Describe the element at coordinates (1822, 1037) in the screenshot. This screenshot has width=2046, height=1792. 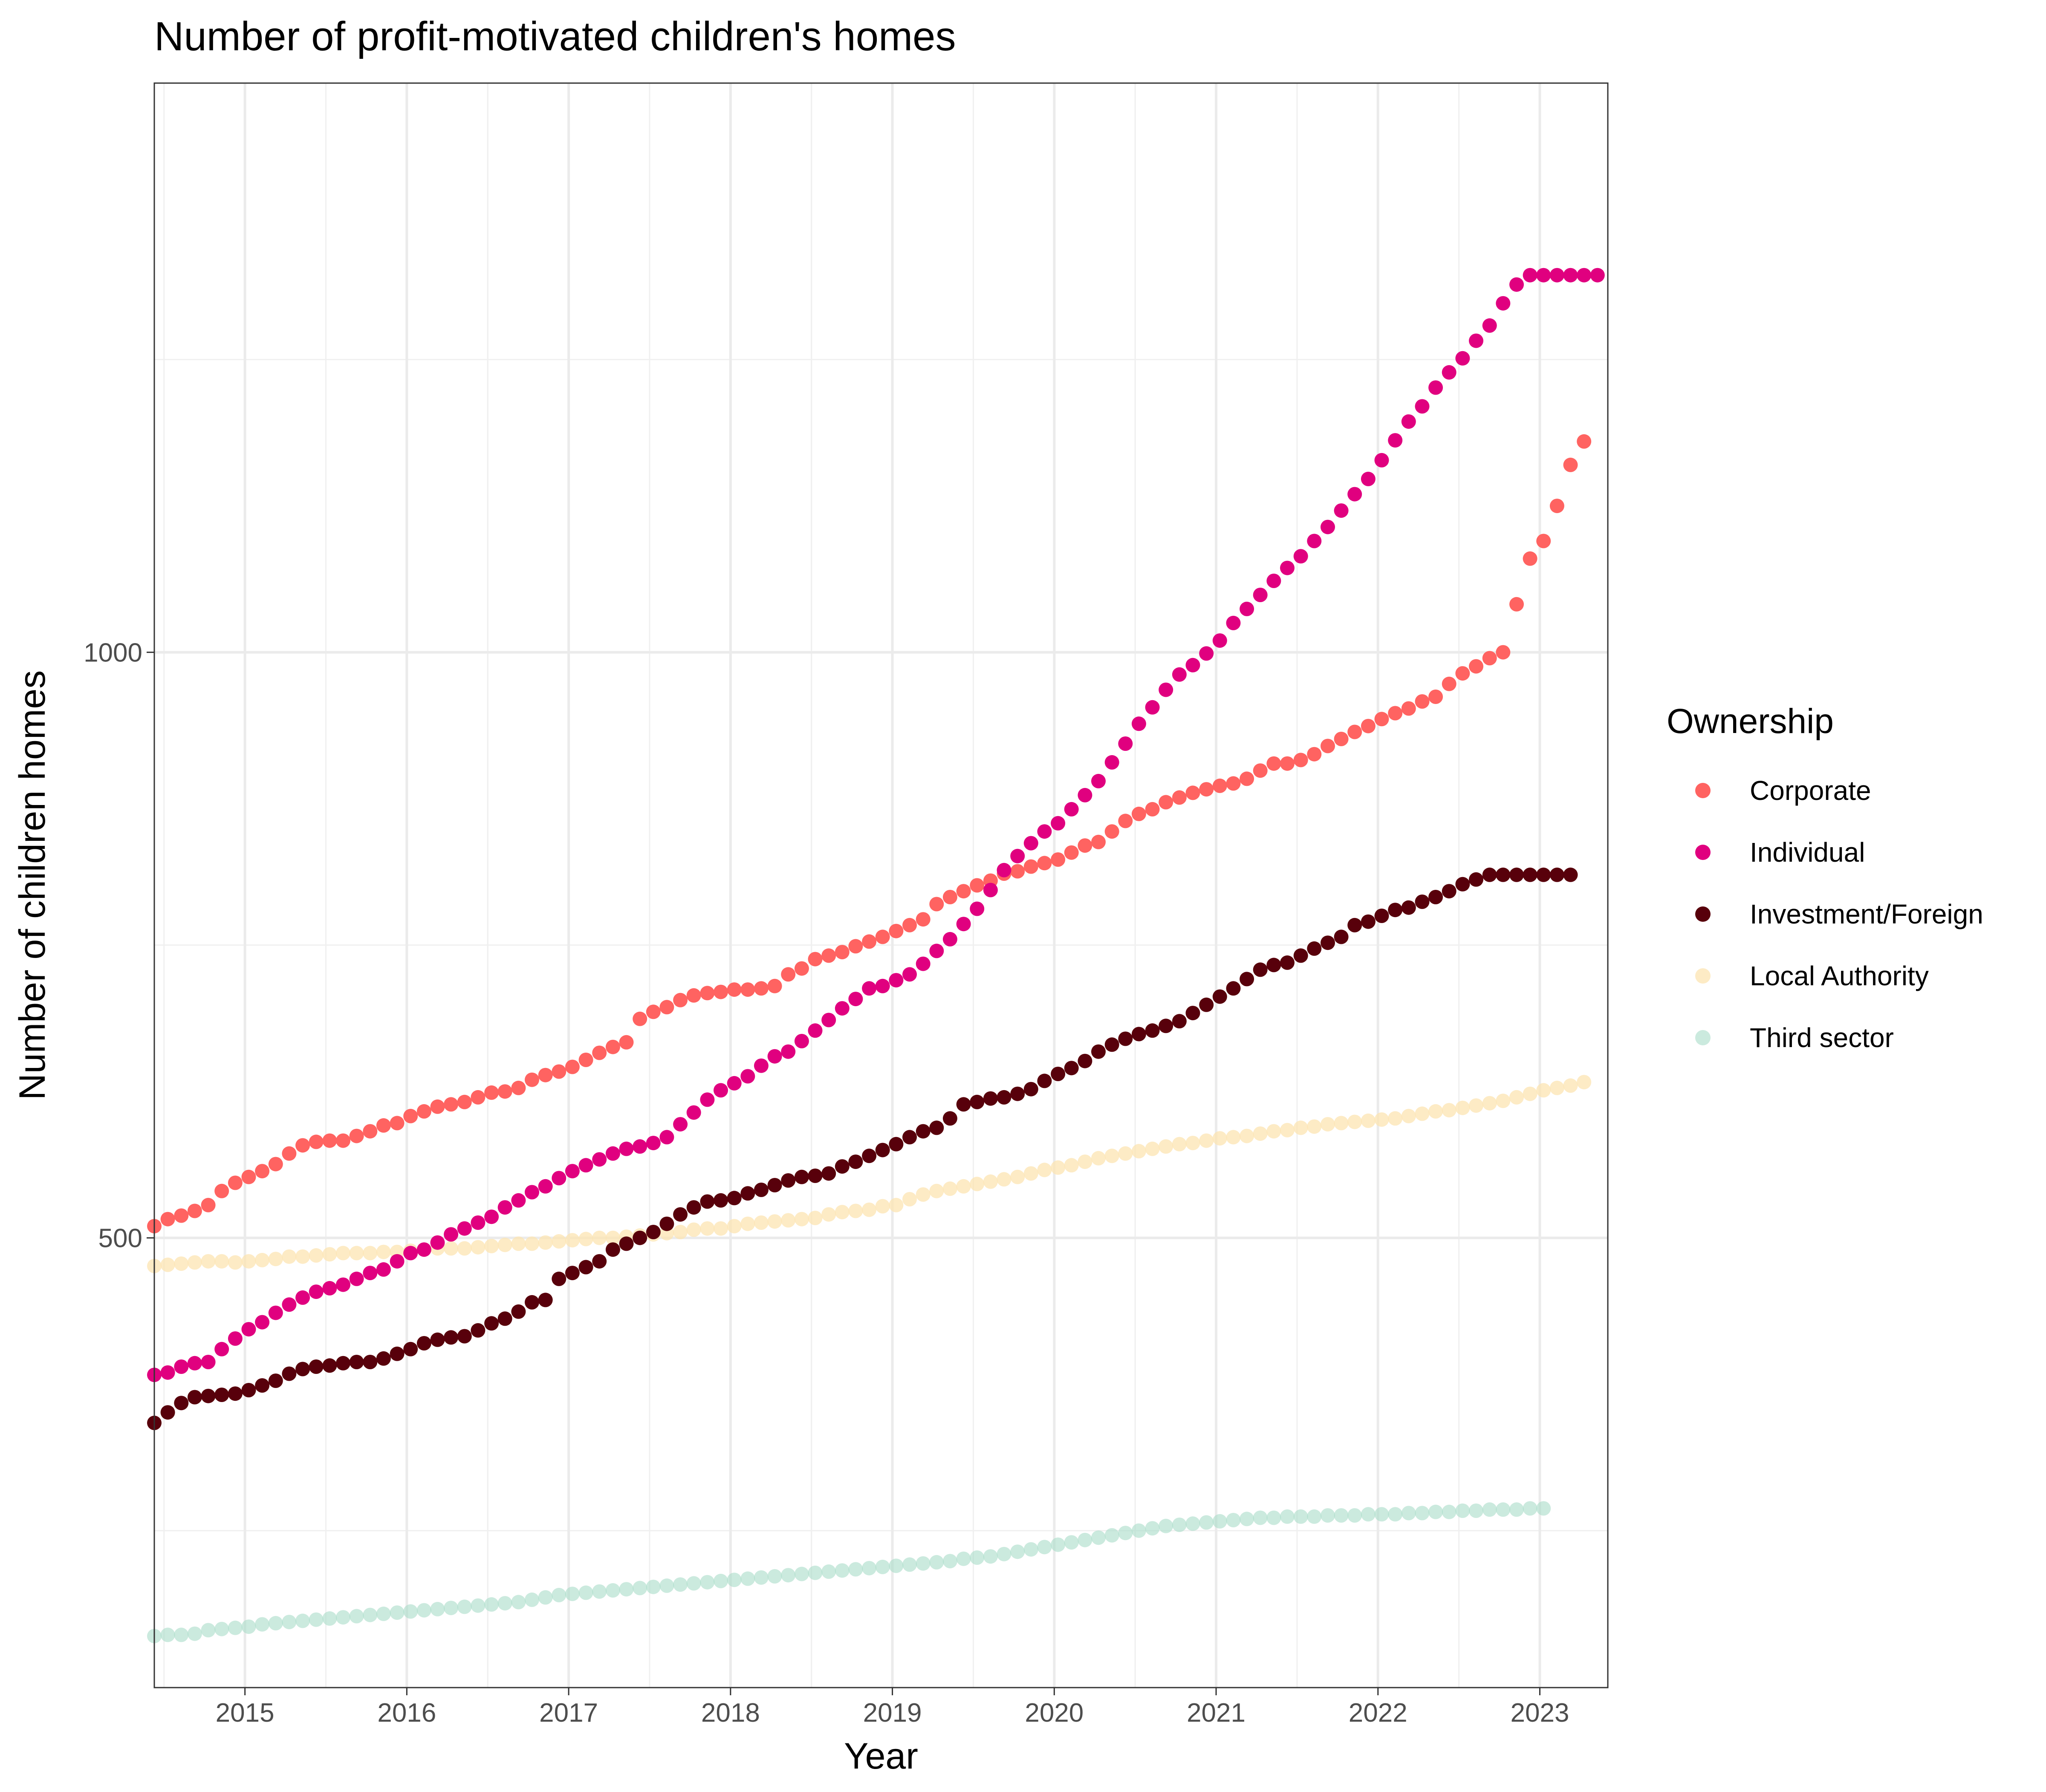
I see `legend-label: Third sector` at that location.